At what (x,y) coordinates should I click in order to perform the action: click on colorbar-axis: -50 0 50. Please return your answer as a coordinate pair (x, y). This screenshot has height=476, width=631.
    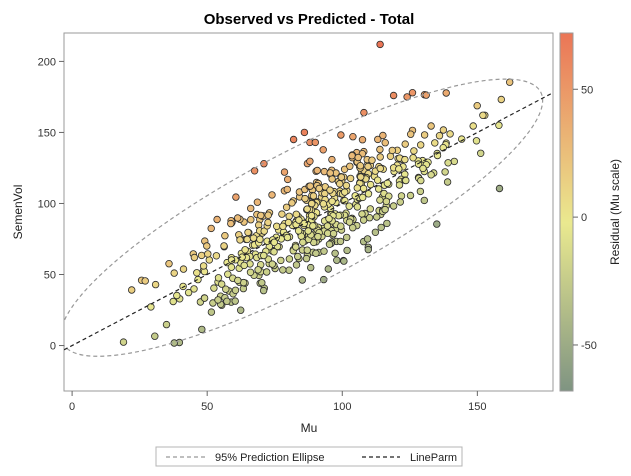
    Looking at the image, I should click on (585, 218).